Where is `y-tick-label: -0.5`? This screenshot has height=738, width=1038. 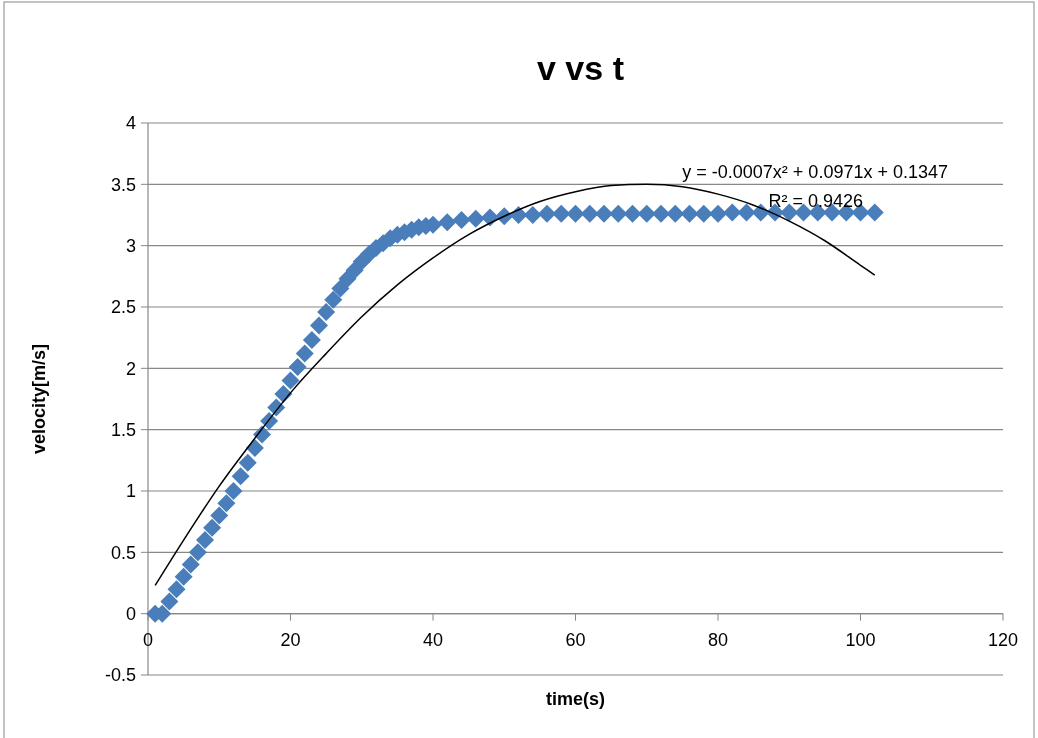 y-tick-label: -0.5 is located at coordinates (120, 675).